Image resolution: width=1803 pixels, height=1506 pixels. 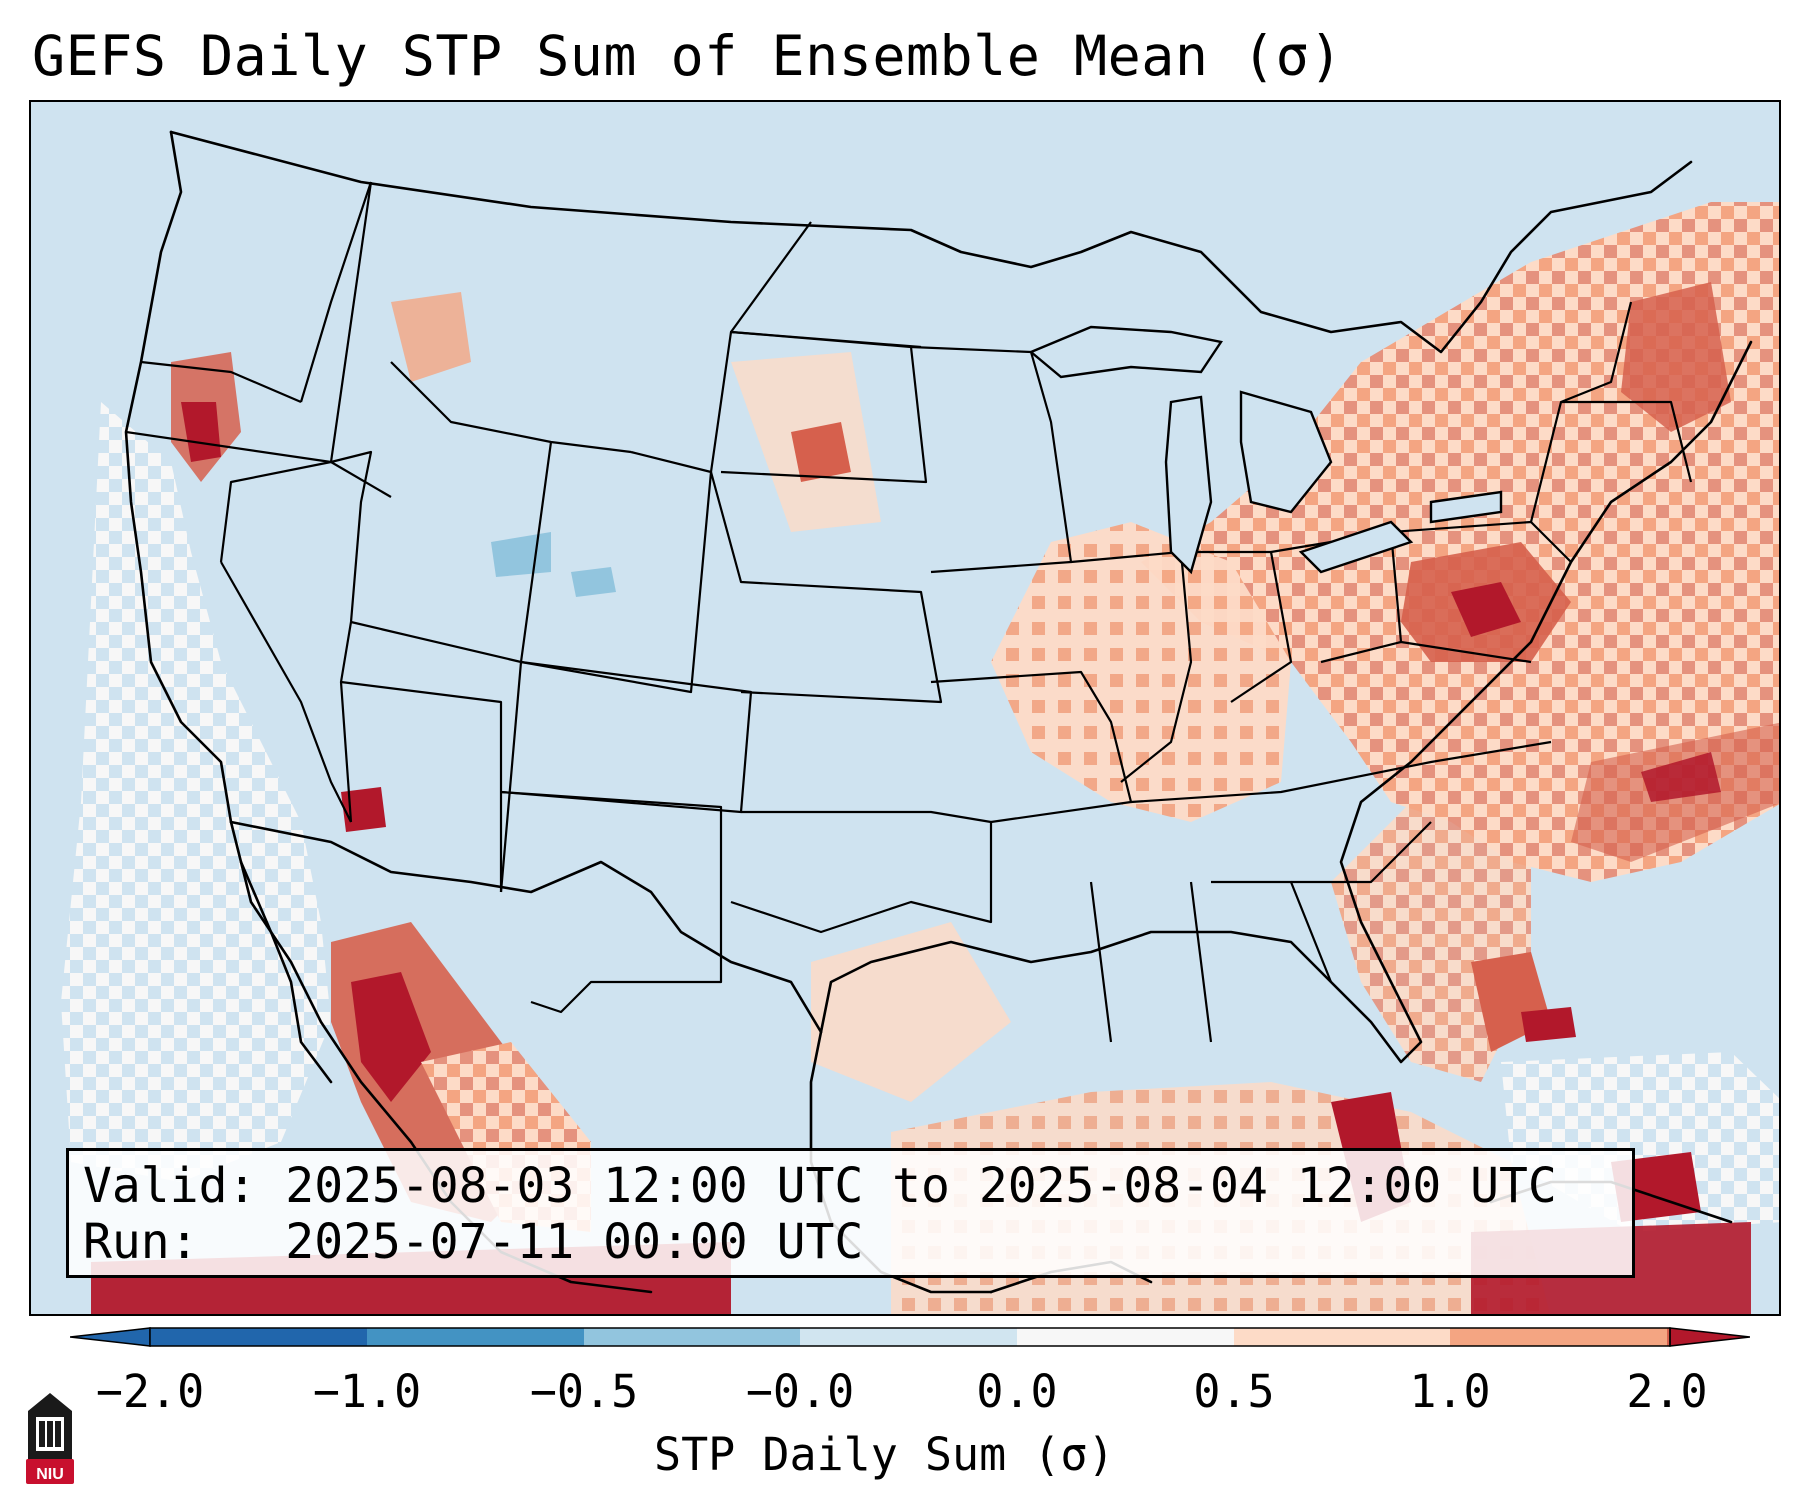 I want to click on state-in-oh, so click(x=1237, y=626).